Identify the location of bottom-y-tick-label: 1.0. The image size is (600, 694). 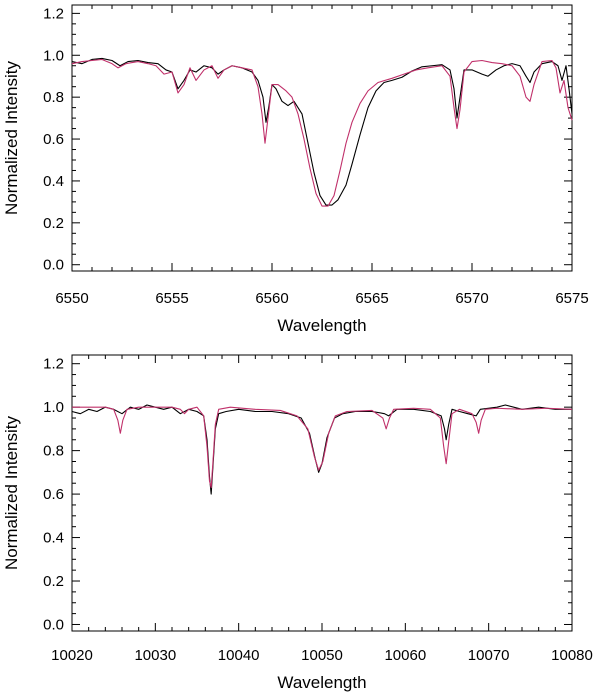
(53, 407).